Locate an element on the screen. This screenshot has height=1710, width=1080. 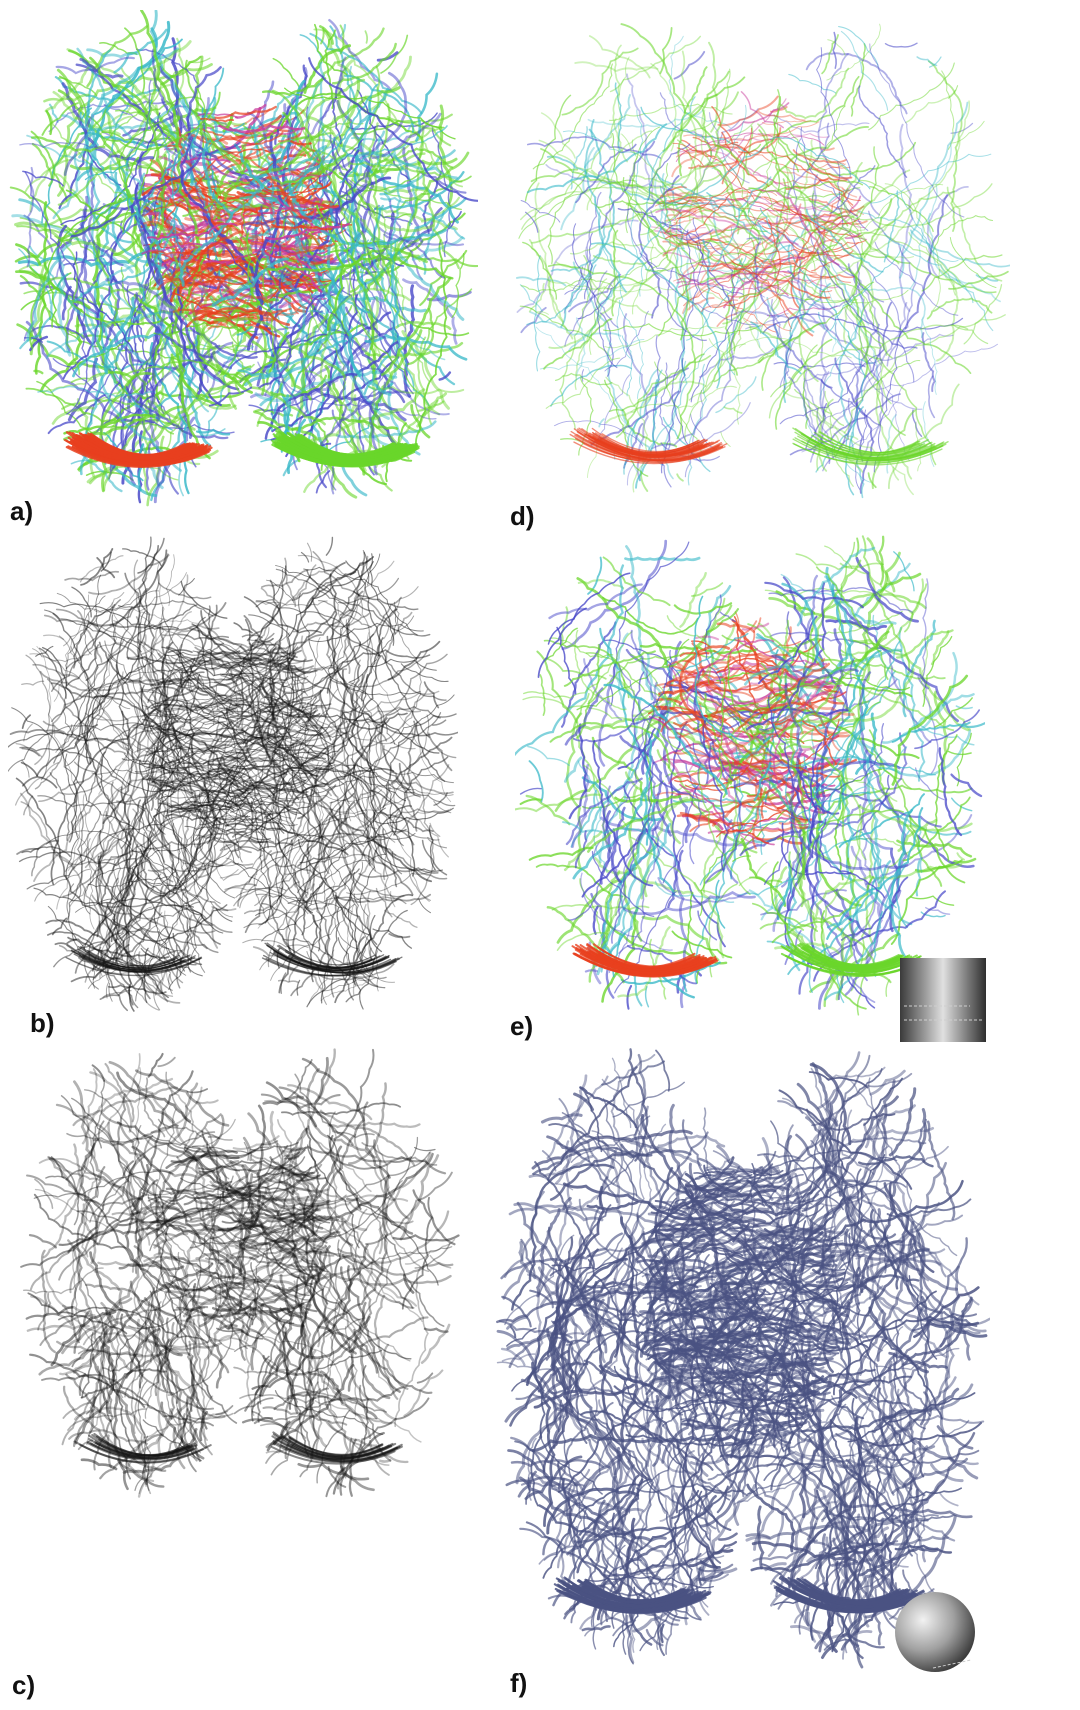
panel-a-lobe-fiber is located at coordinates (344, 449).